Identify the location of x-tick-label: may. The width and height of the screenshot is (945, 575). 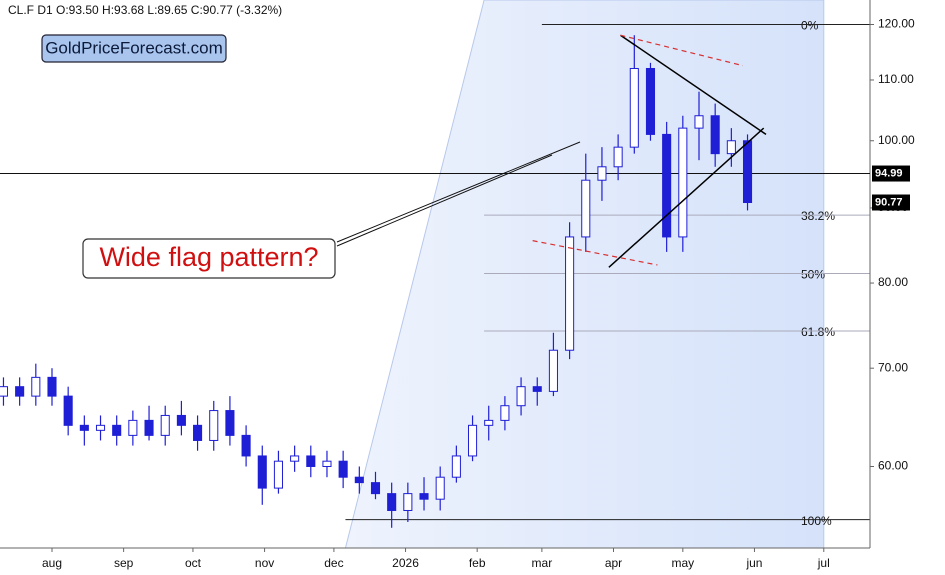
(682, 563).